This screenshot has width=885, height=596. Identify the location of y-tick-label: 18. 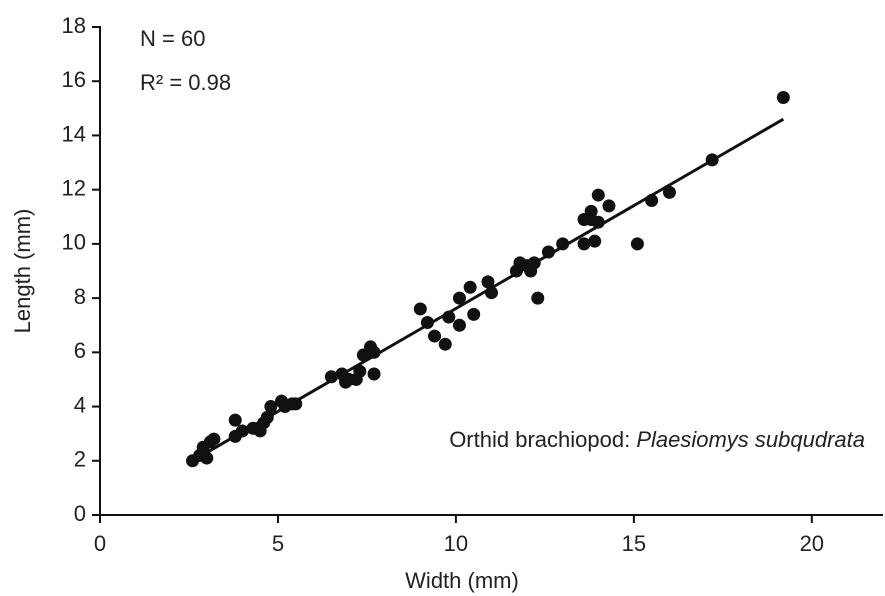
(74, 25).